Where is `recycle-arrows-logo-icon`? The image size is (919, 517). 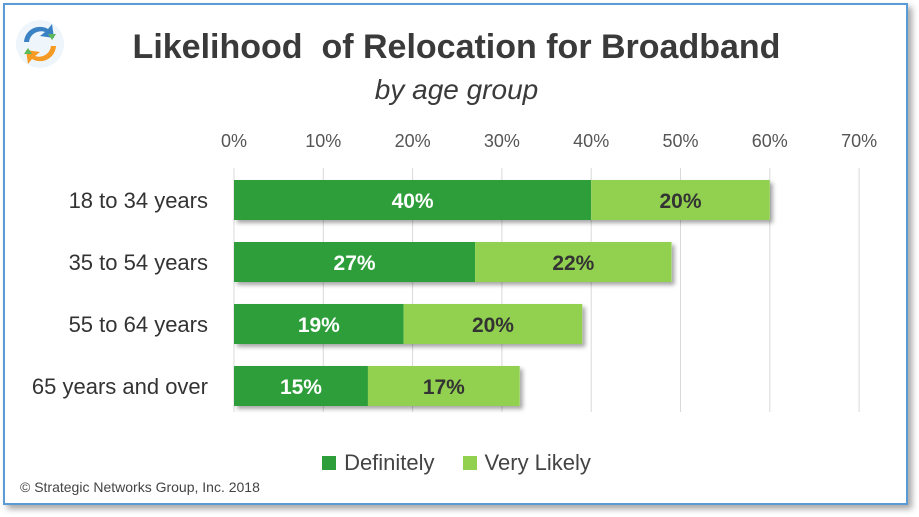 recycle-arrows-logo-icon is located at coordinates (40, 44).